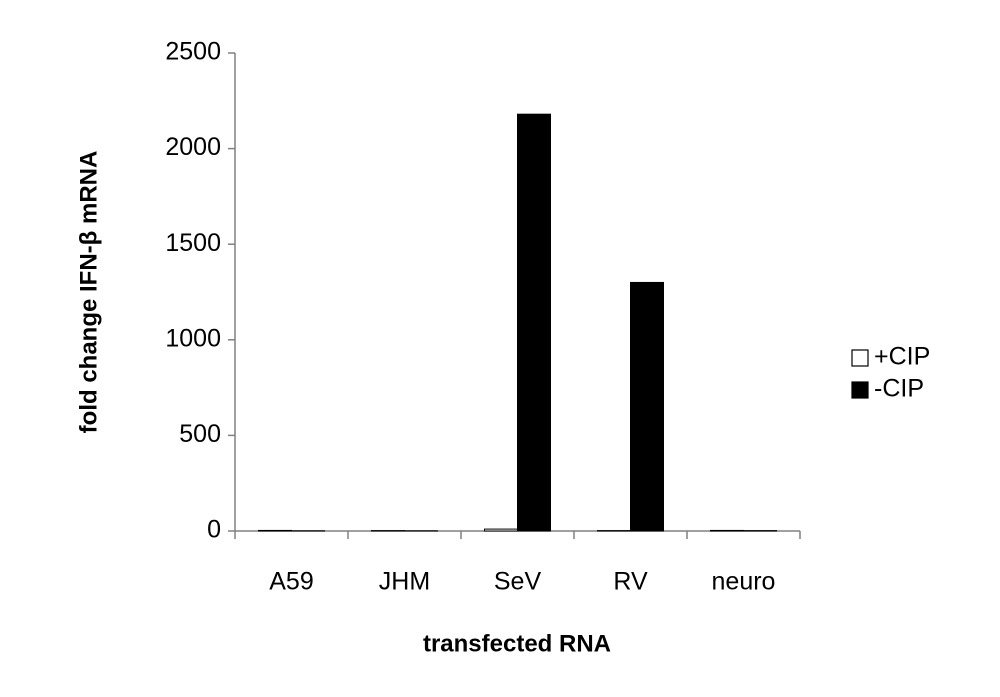  Describe the element at coordinates (630, 582) in the screenshot. I see `x-tick-label: RV` at that location.